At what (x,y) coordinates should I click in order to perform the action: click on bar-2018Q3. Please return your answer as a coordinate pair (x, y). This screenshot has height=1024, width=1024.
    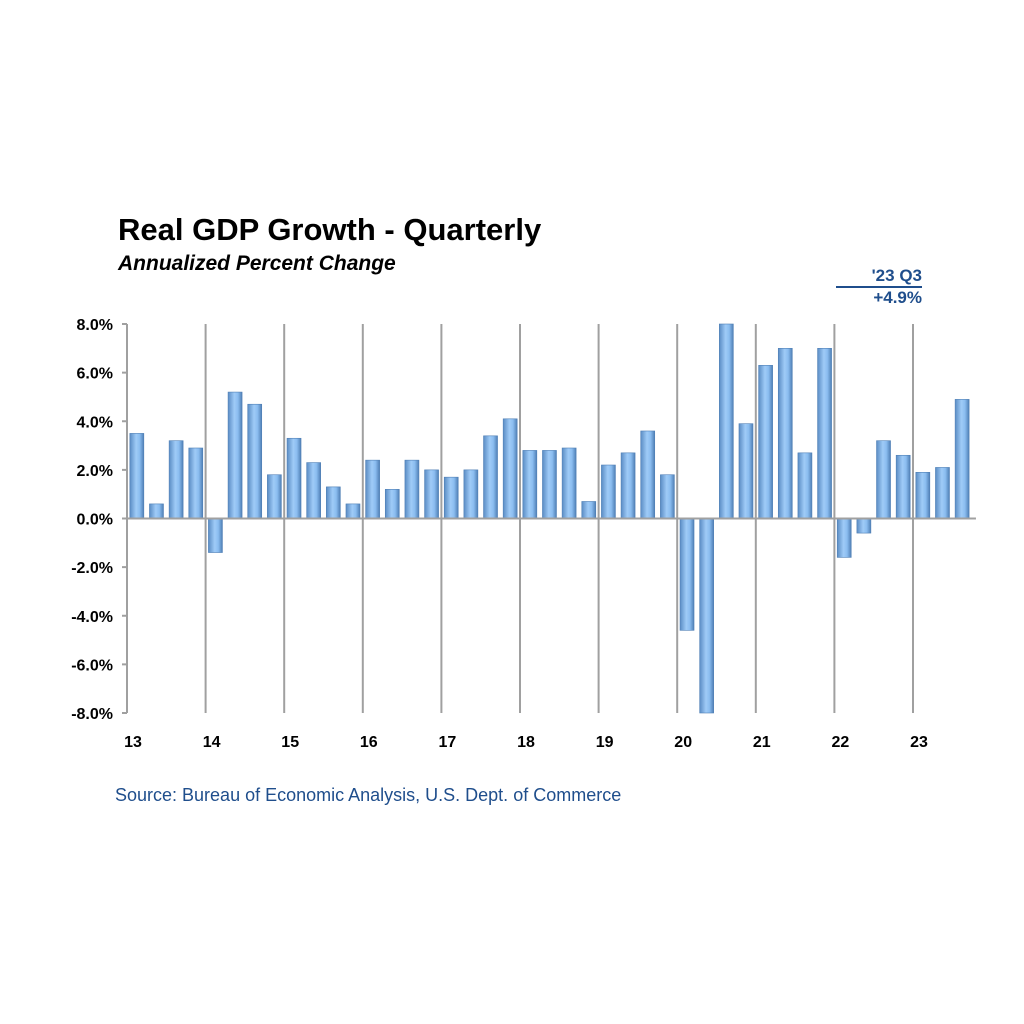
    Looking at the image, I should click on (569, 483).